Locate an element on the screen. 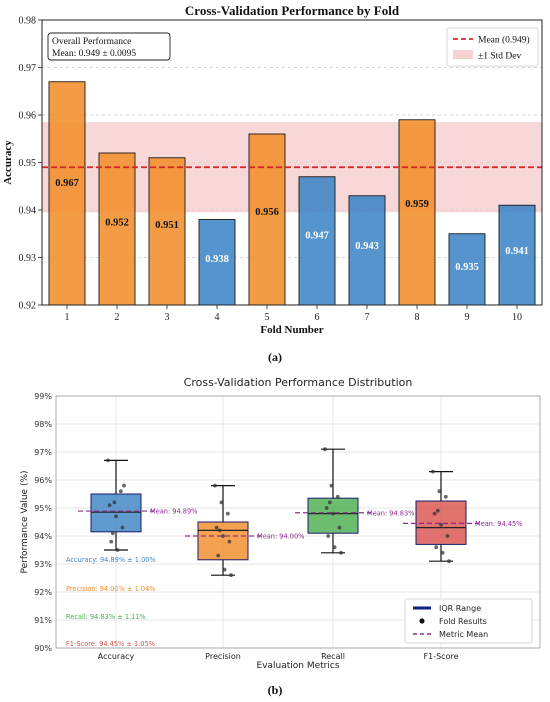 This screenshot has height=702, width=550. chart-b-y-tick-label: 97% is located at coordinates (43, 452).